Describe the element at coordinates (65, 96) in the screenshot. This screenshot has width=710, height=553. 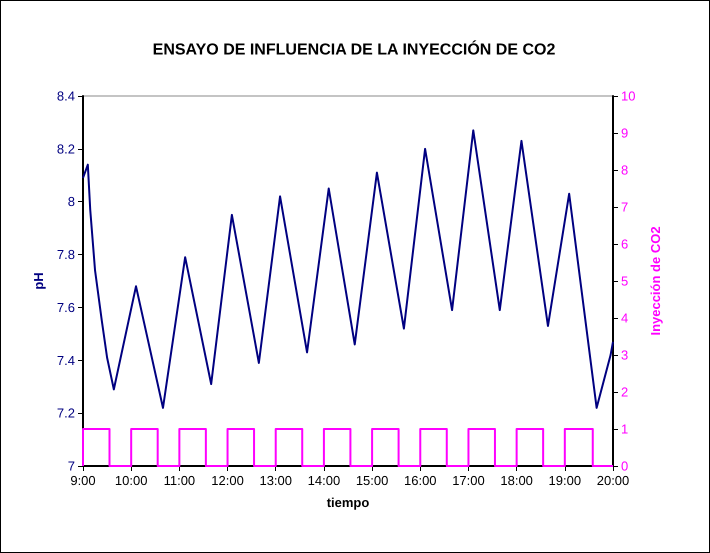
I see `y-tick-label: 8.4` at that location.